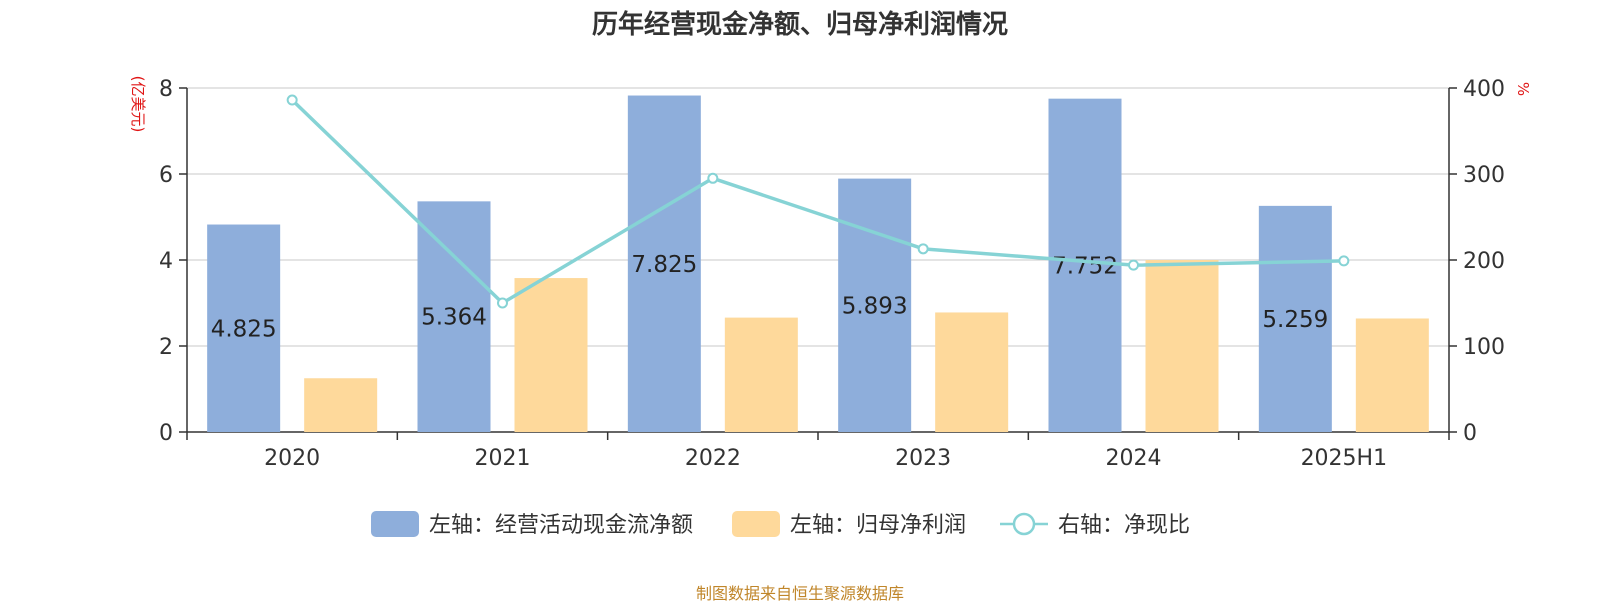  I want to click on y-right-tick-label: 100, so click(1484, 347).